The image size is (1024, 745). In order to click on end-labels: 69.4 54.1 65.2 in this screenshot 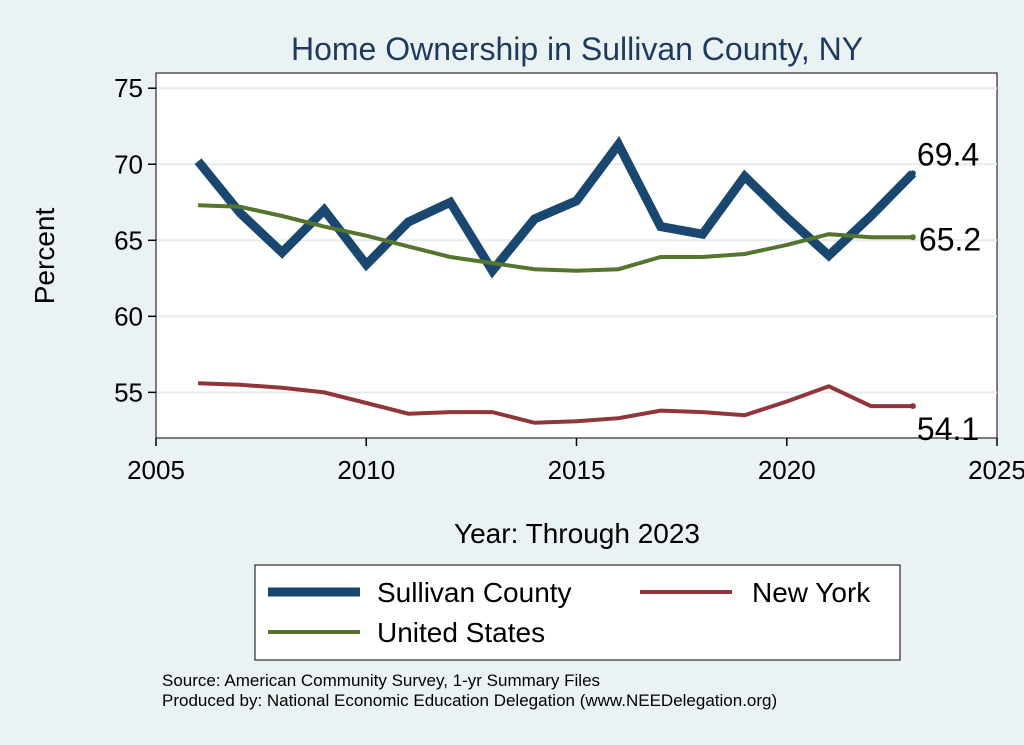, I will do `click(949, 291)`.